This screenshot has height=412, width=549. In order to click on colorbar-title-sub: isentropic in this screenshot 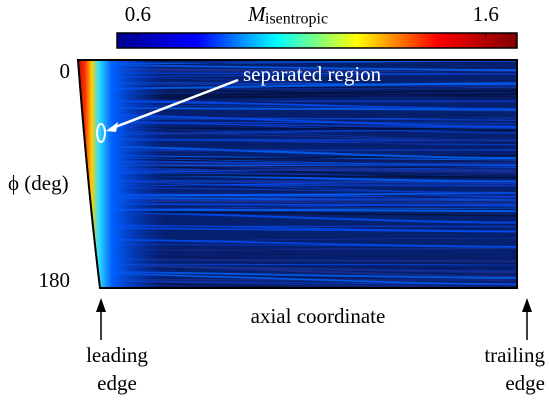, I will do `click(296, 19)`.